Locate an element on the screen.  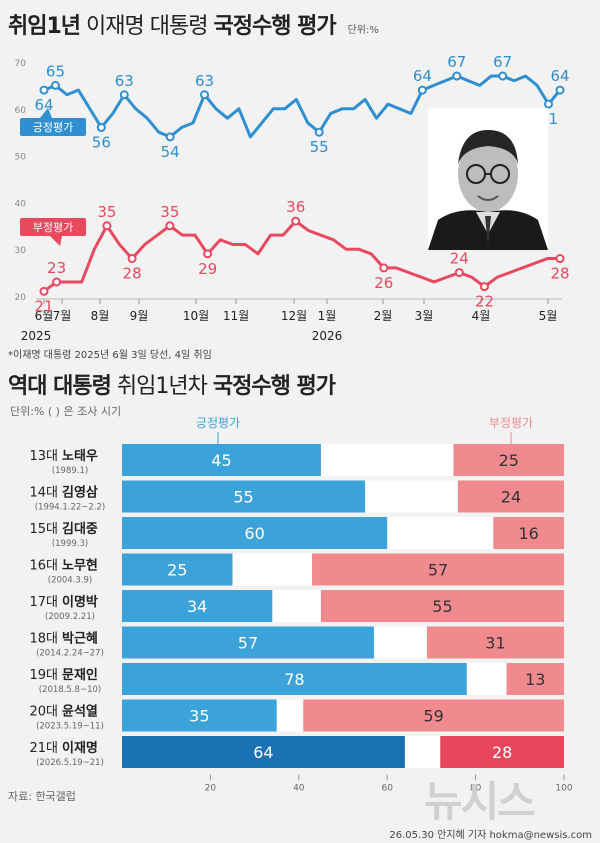
x-tick-label: 8월 is located at coordinates (100, 316).